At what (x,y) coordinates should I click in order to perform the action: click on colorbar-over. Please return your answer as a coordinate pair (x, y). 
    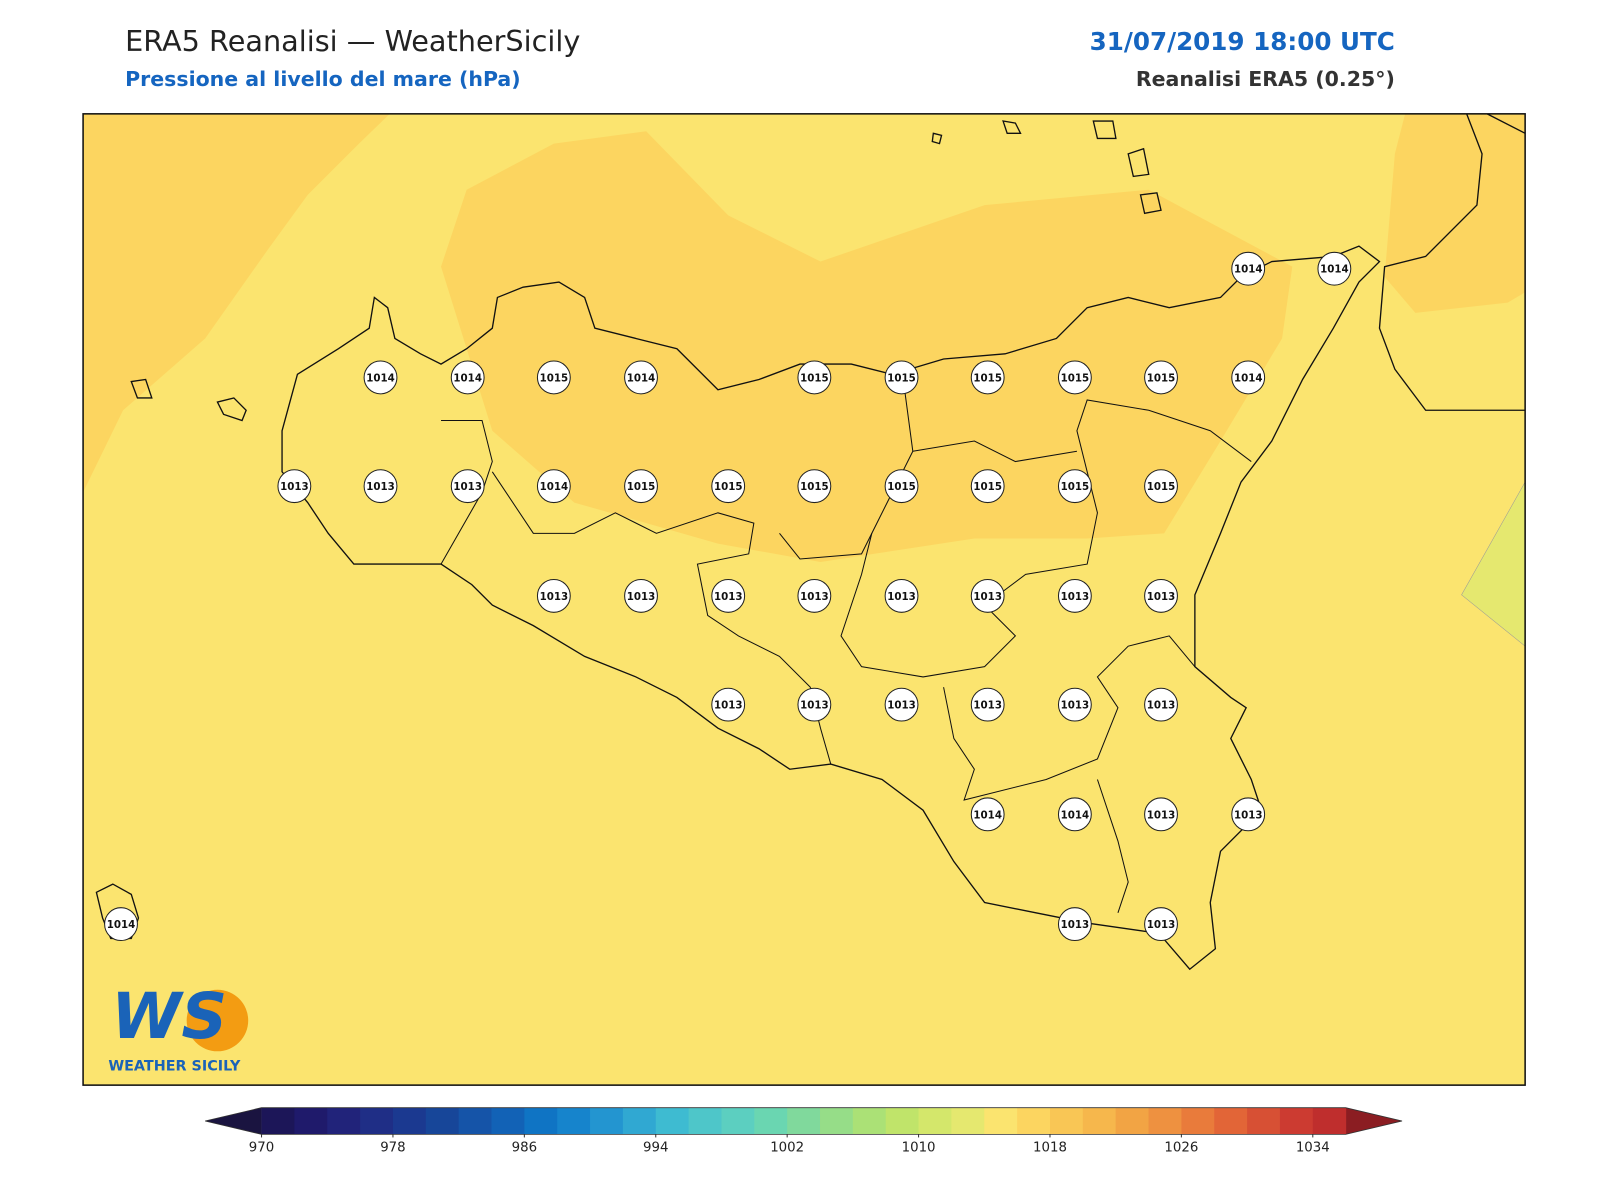
    Looking at the image, I should click on (1374, 1121).